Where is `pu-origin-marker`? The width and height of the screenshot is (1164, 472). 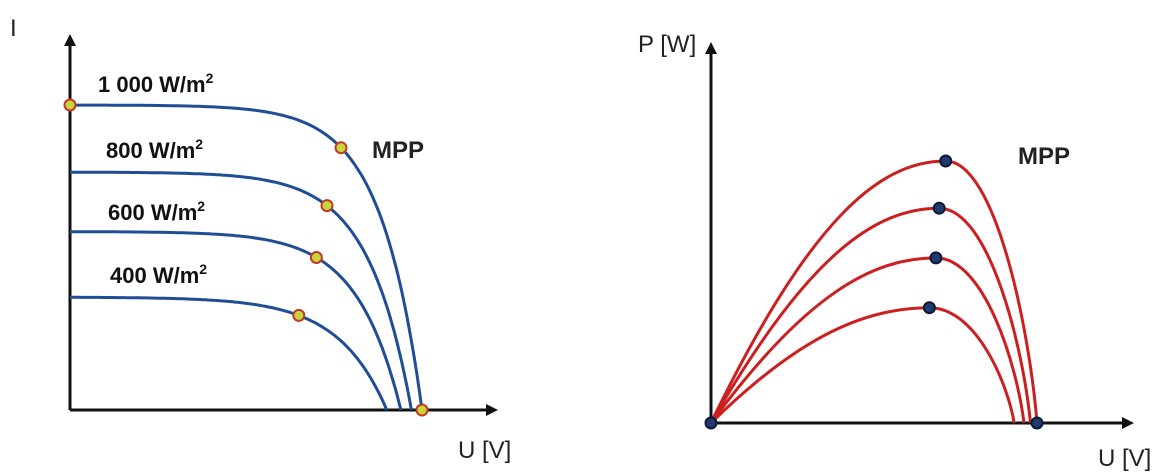
pu-origin-marker is located at coordinates (711, 423).